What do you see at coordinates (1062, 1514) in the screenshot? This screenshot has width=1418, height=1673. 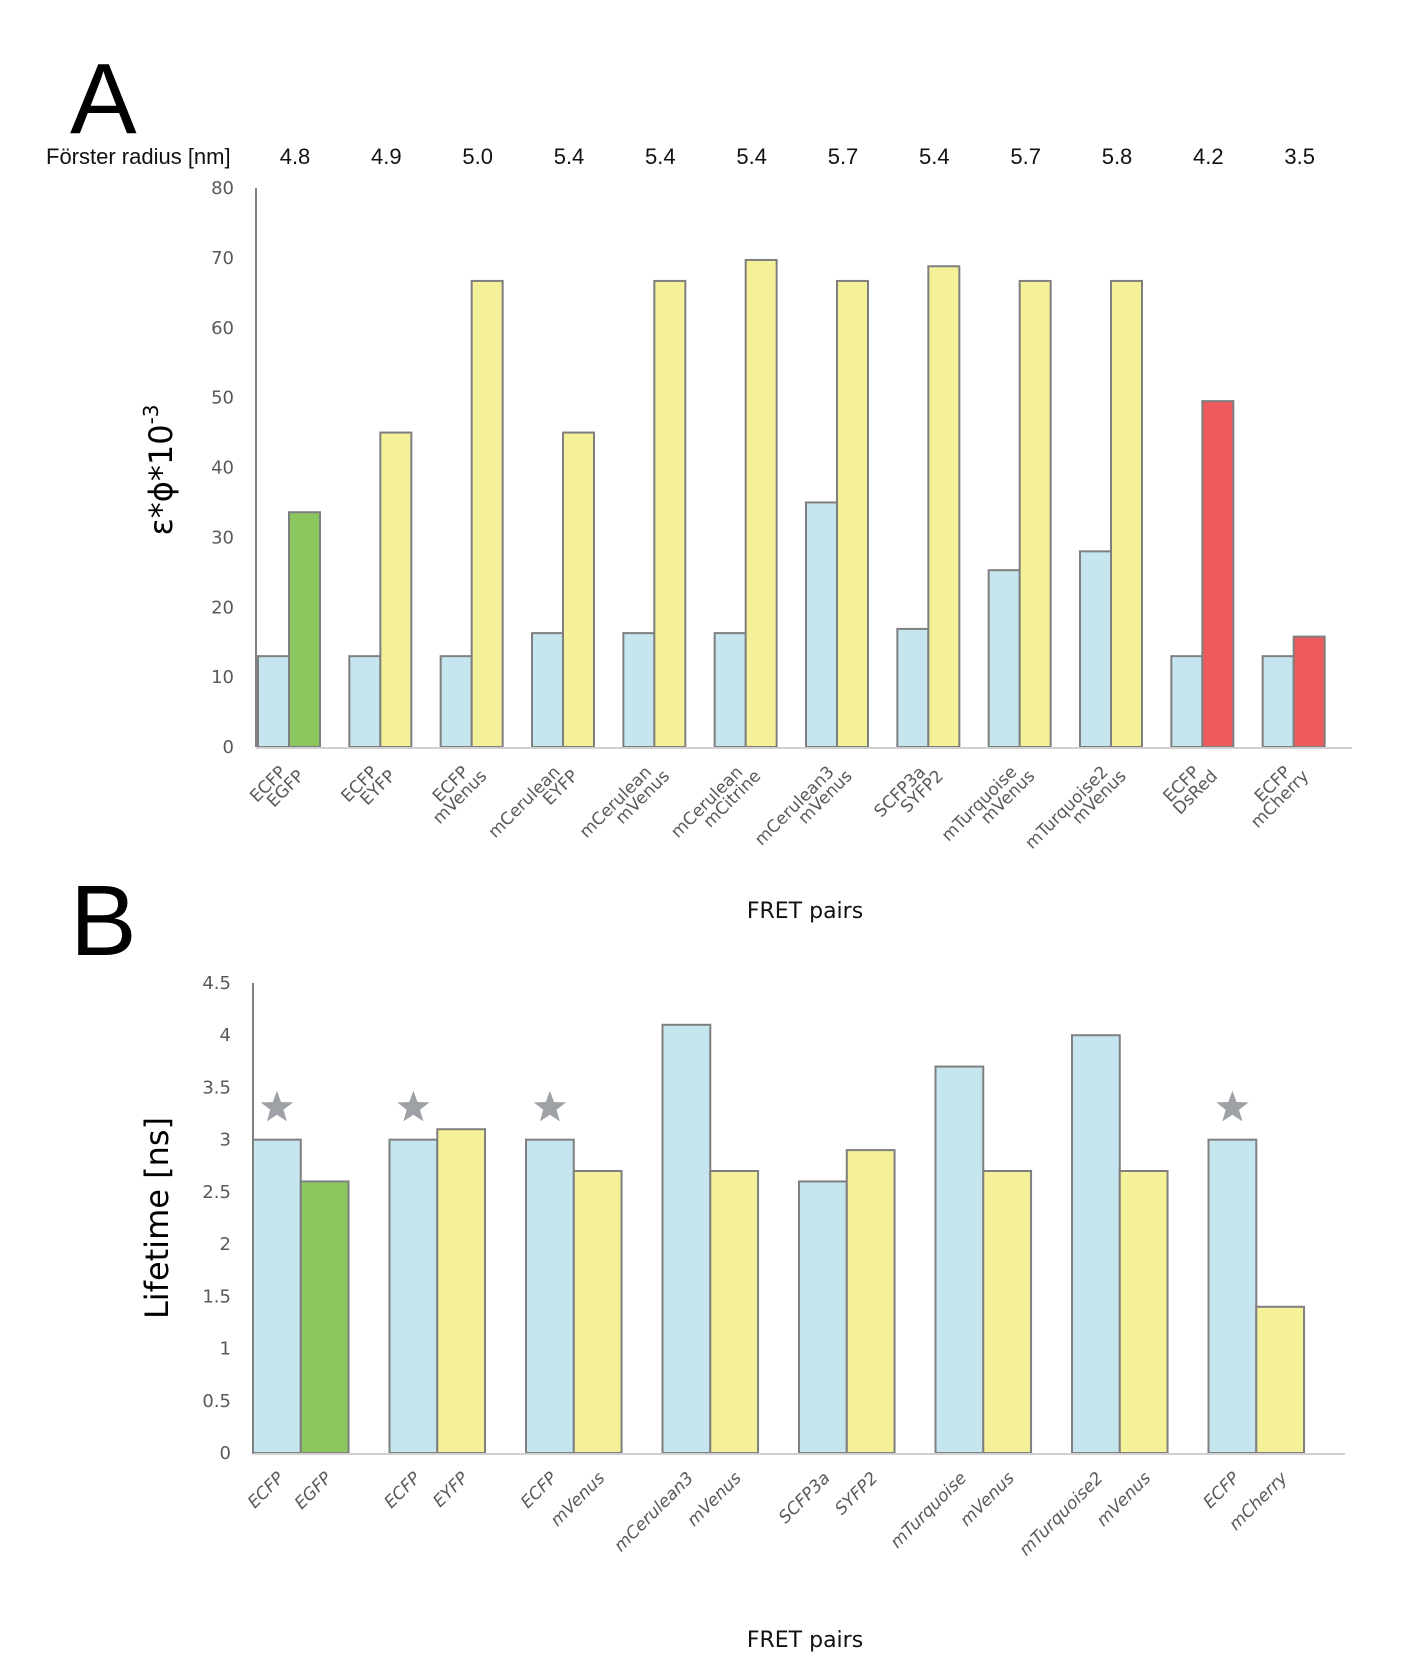 I see `category-label: mTurquoise2` at bounding box center [1062, 1514].